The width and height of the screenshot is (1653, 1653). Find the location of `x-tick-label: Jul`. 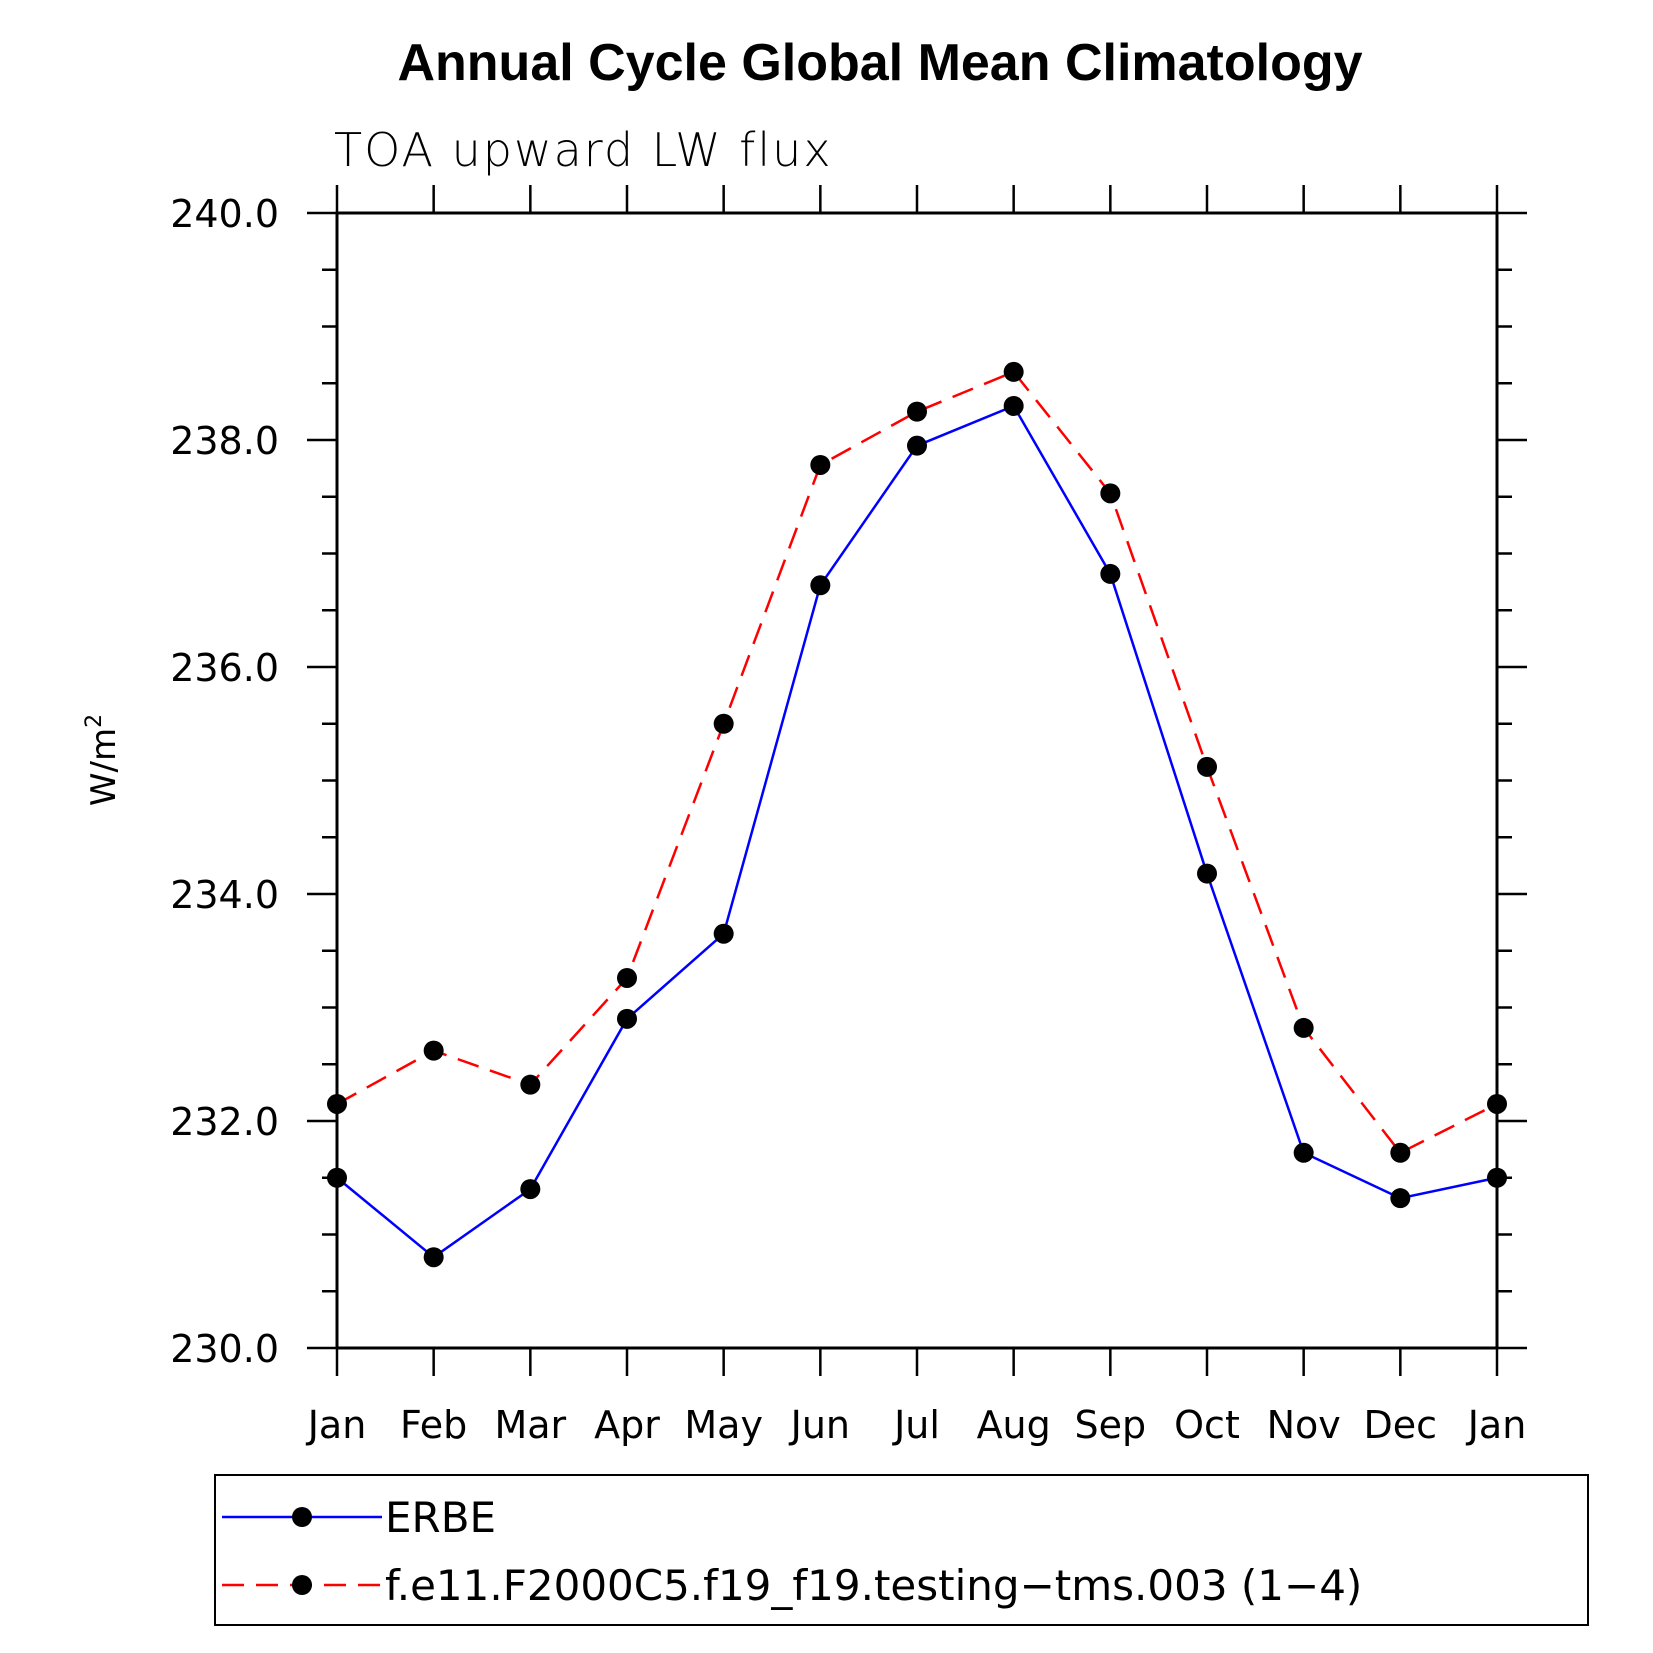

x-tick-label: Jul is located at coordinates (916, 1425).